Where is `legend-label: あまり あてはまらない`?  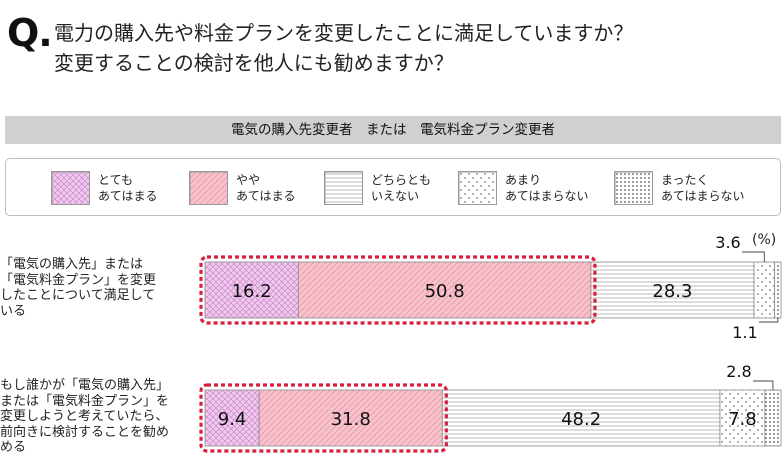
legend-label: あまり あてはまらない is located at coordinates (547, 188).